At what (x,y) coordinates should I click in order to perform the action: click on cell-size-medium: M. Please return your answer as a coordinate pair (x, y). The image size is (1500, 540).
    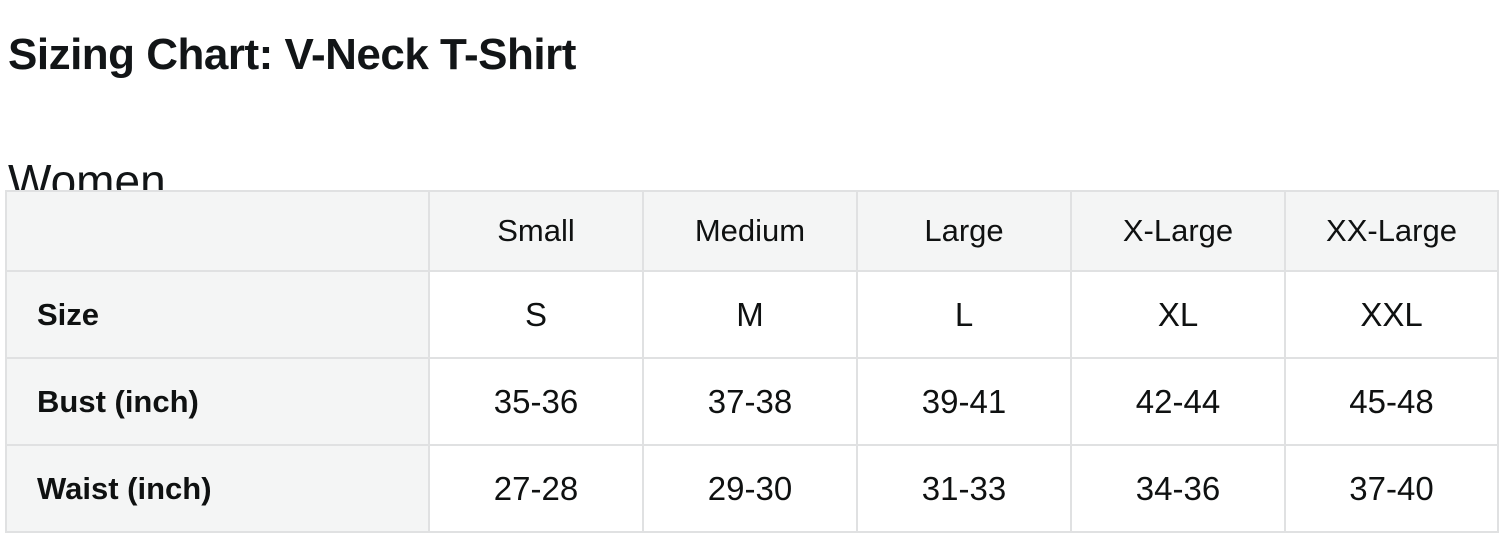
    Looking at the image, I should click on (750, 314).